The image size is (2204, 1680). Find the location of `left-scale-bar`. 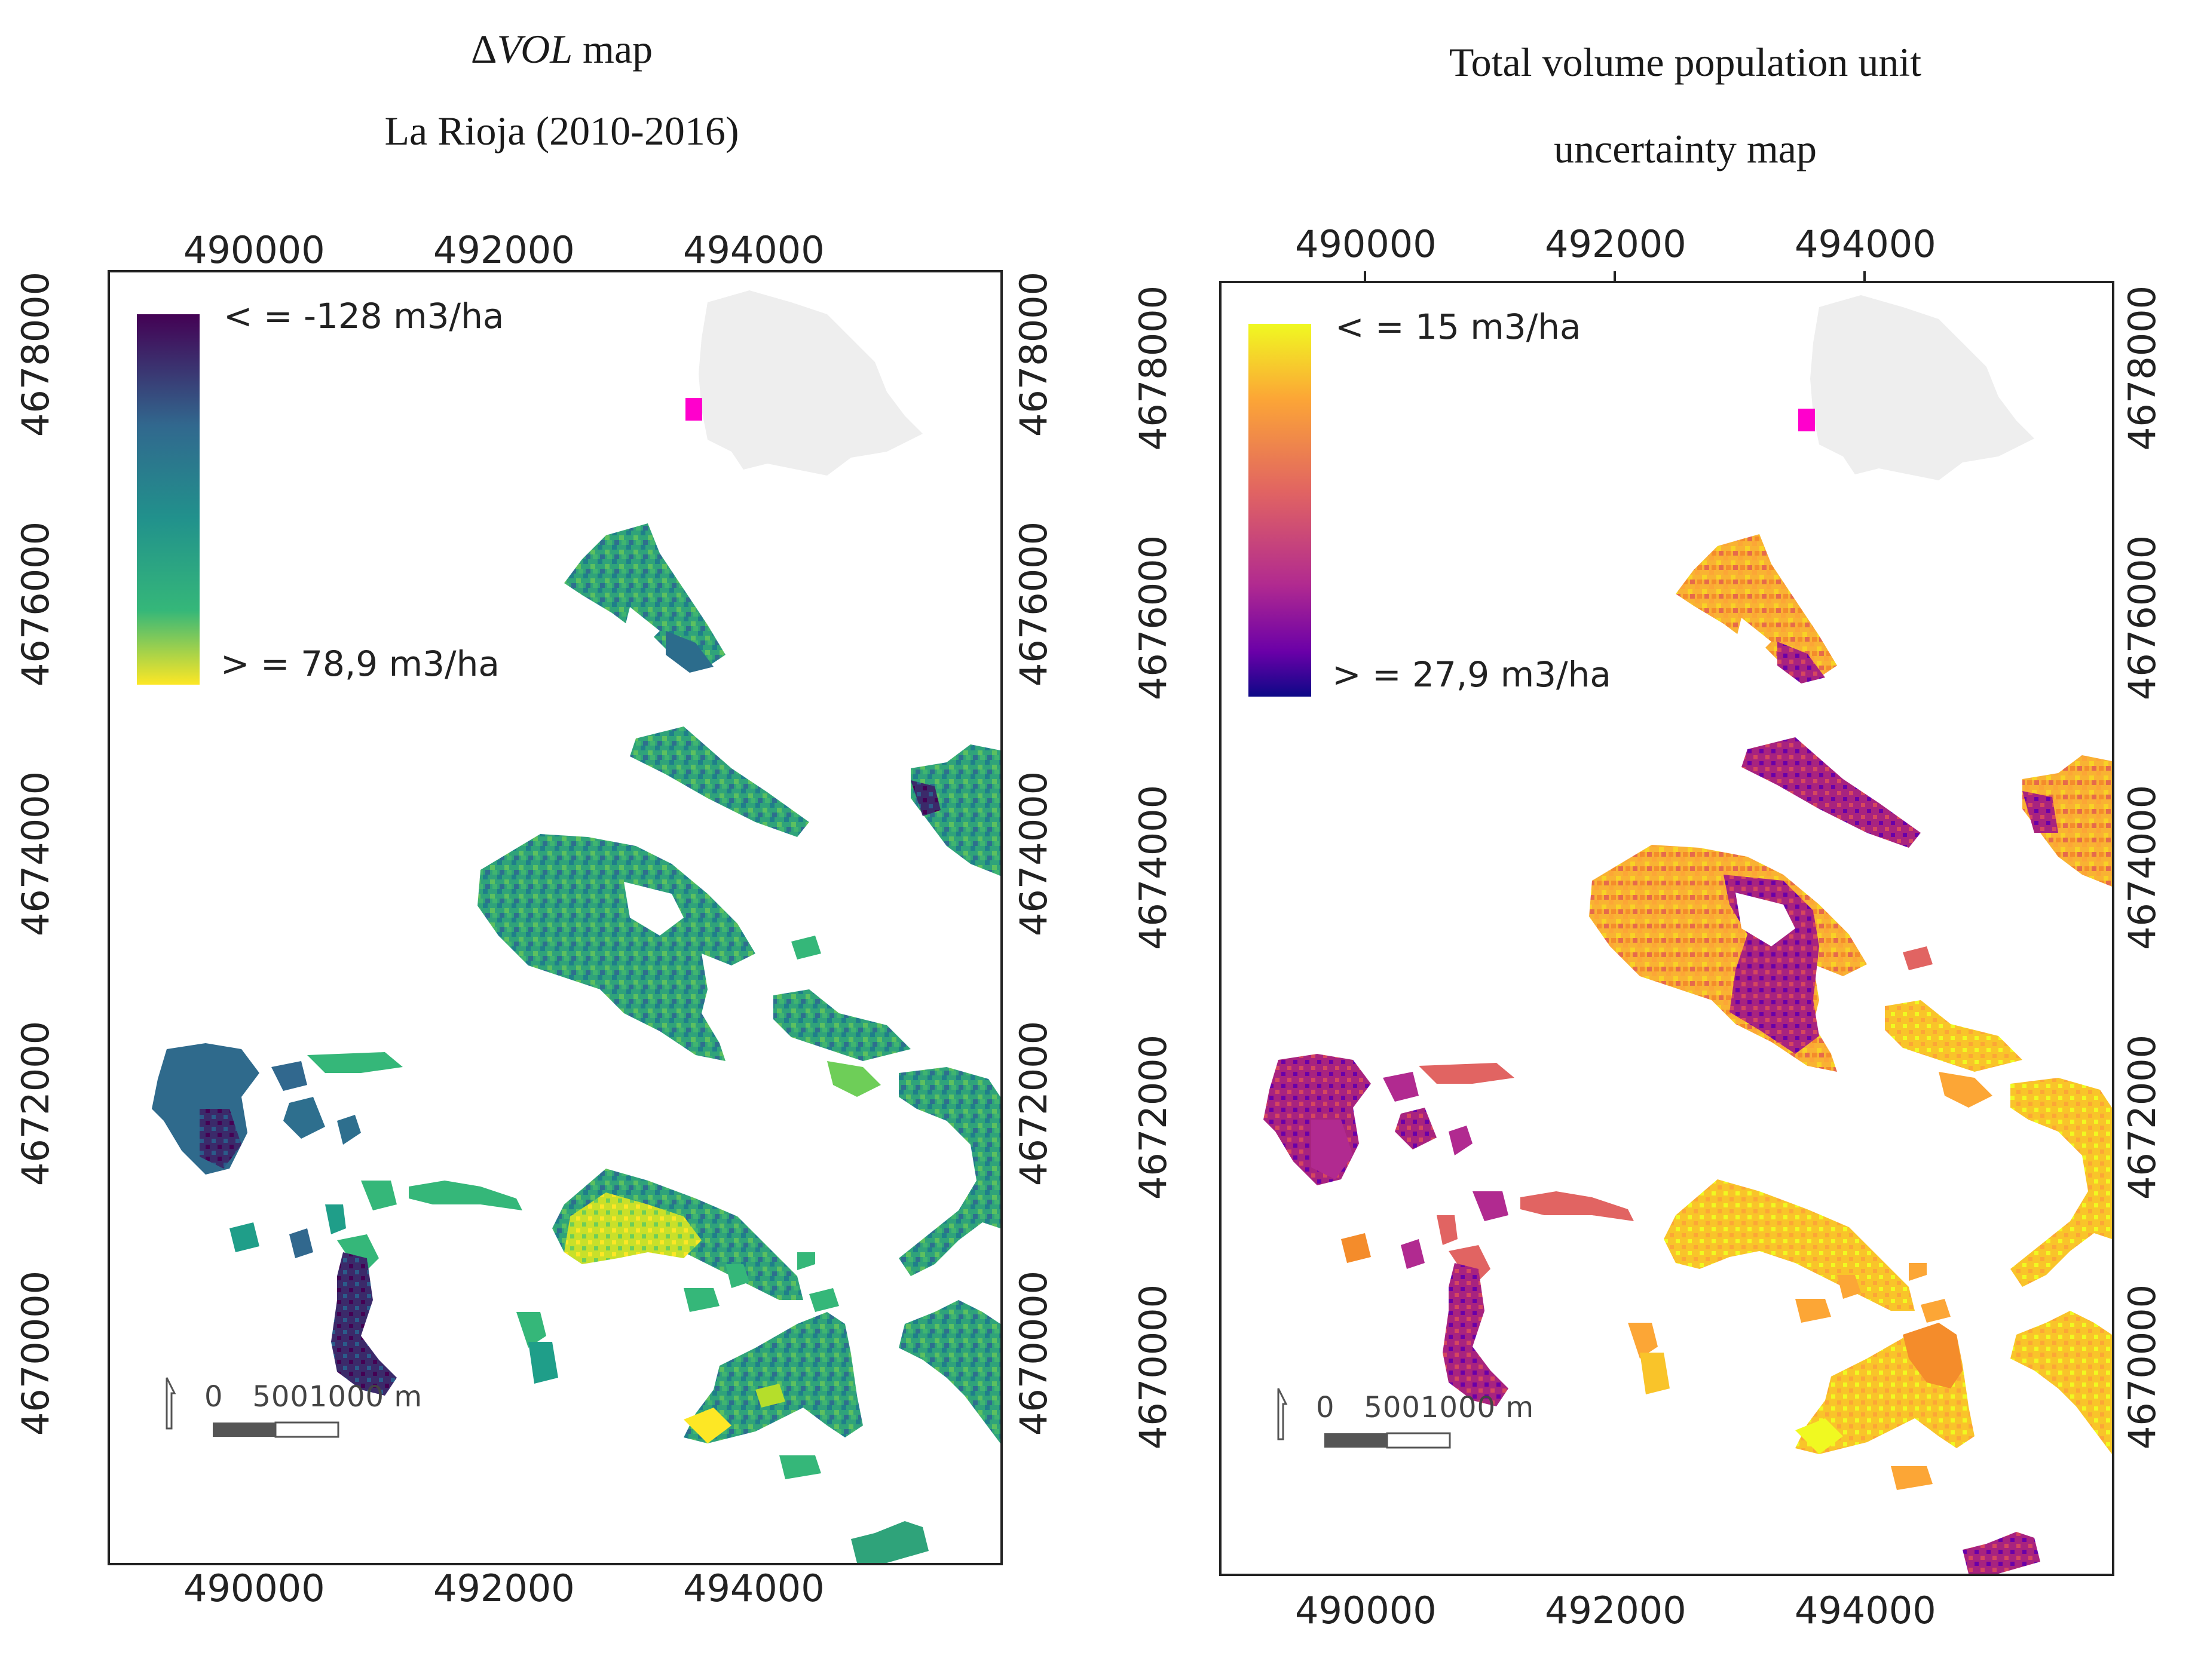

left-scale-bar is located at coordinates (253, 1408).